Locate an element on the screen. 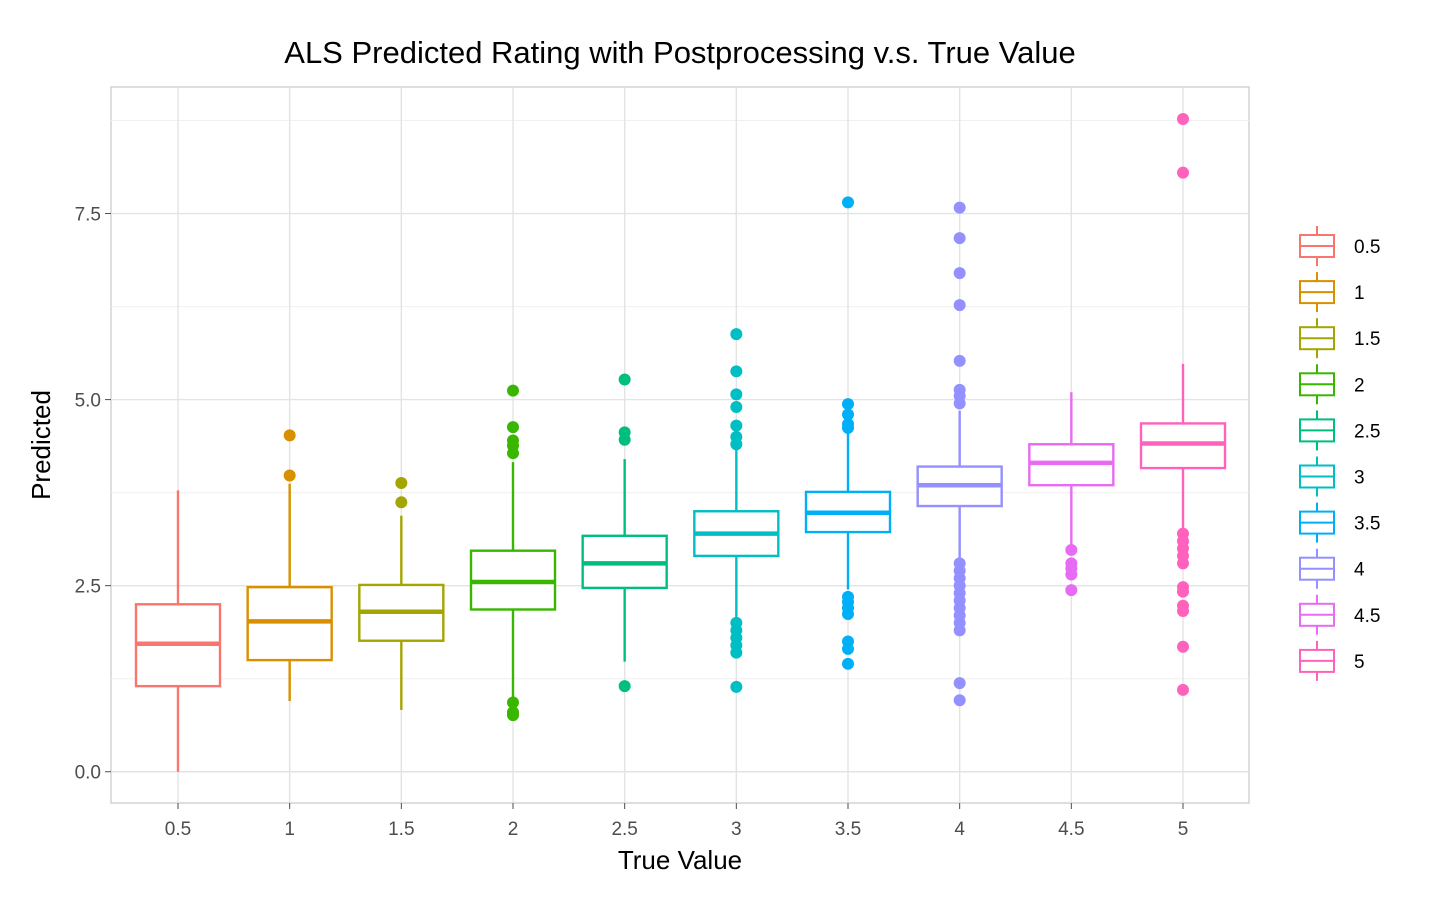  x-tick-label: 5 is located at coordinates (1183, 829).